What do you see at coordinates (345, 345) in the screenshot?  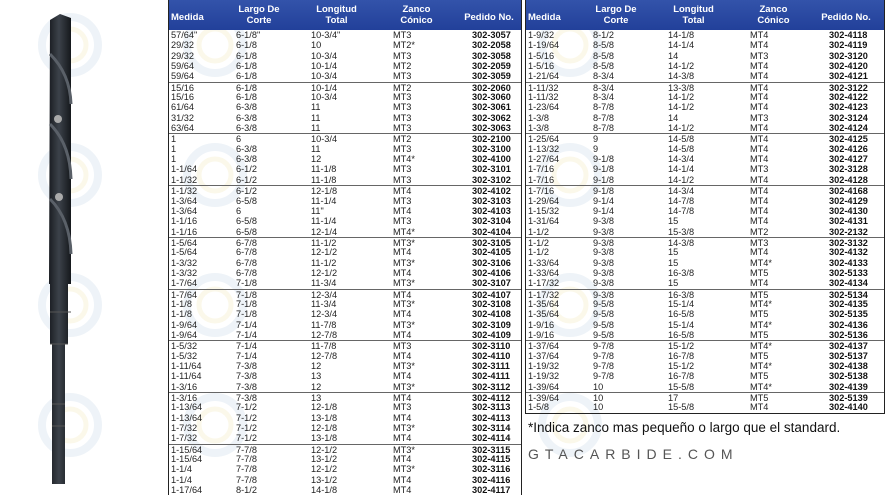 I see `table-row: 1-5/32 7-1/4 11-7/8 MT3 302-3110` at bounding box center [345, 345].